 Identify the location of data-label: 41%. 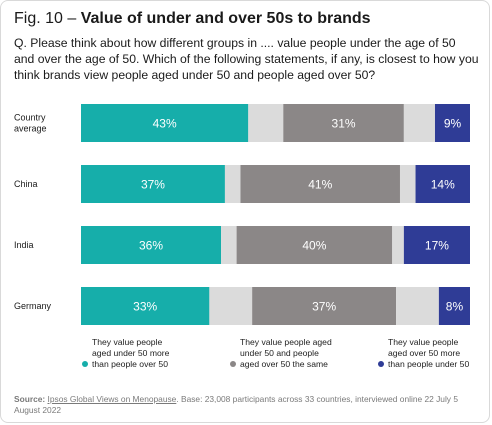
(320, 185).